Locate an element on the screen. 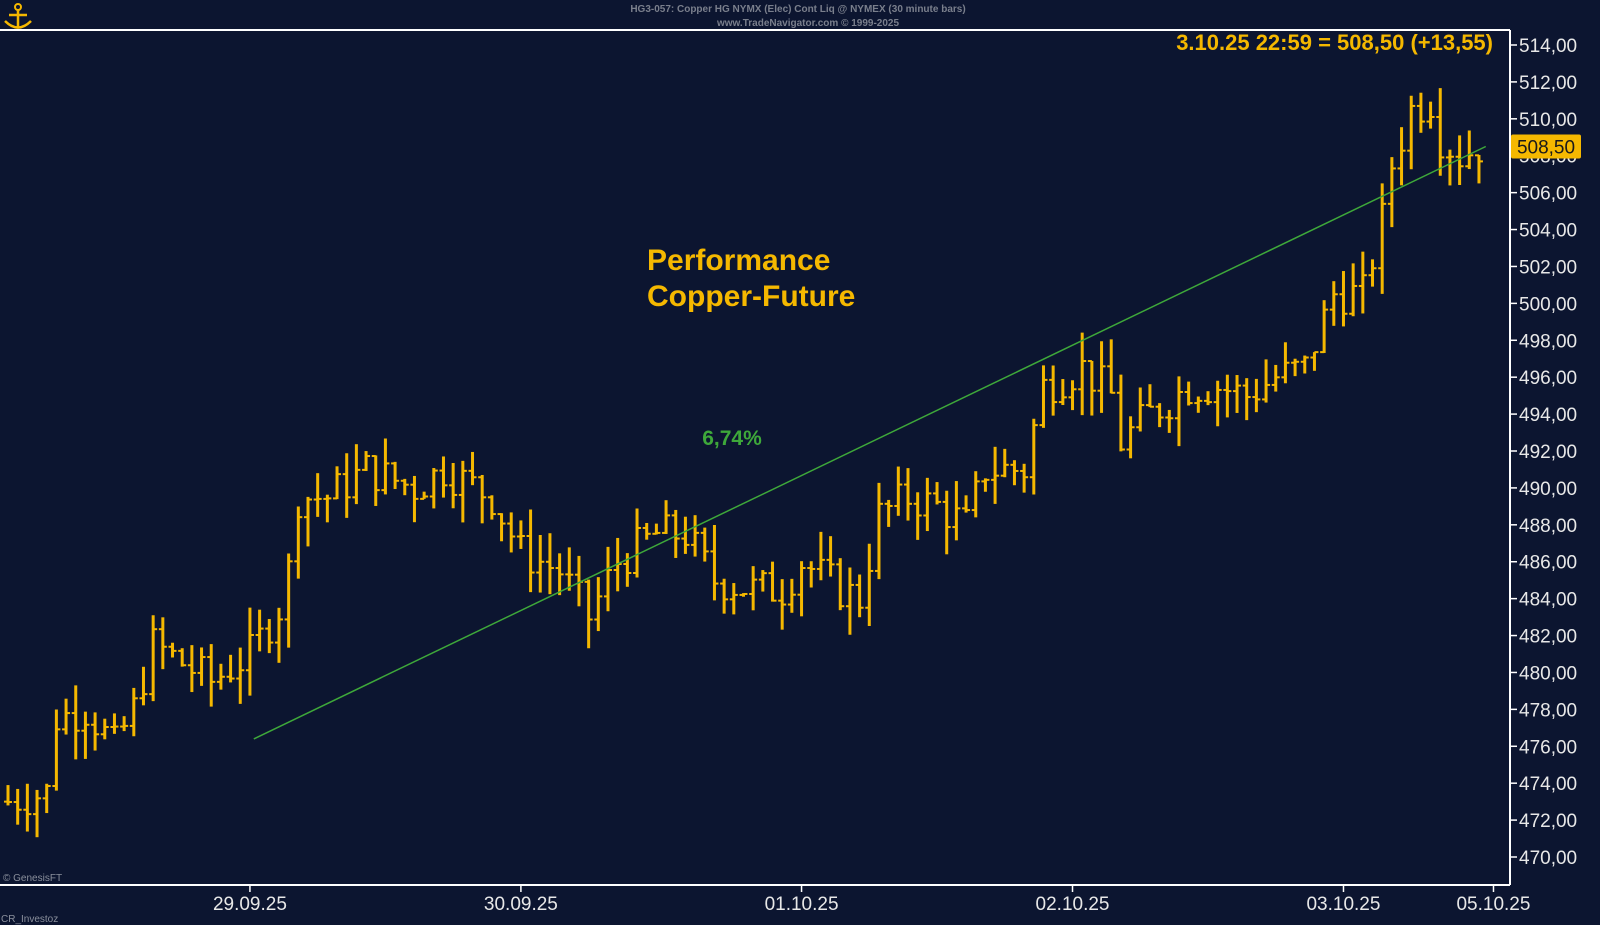  price-tick-label: 476,00 is located at coordinates (1548, 747).